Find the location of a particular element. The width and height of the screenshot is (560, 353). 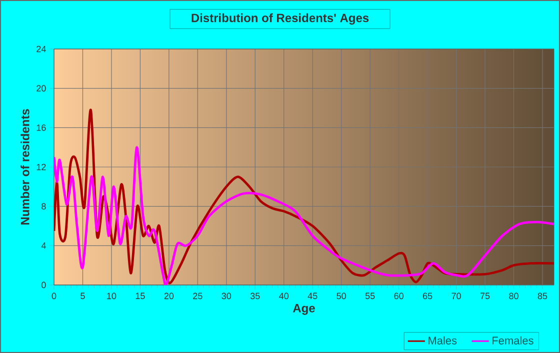

x-tick-label: 55 is located at coordinates (370, 296).